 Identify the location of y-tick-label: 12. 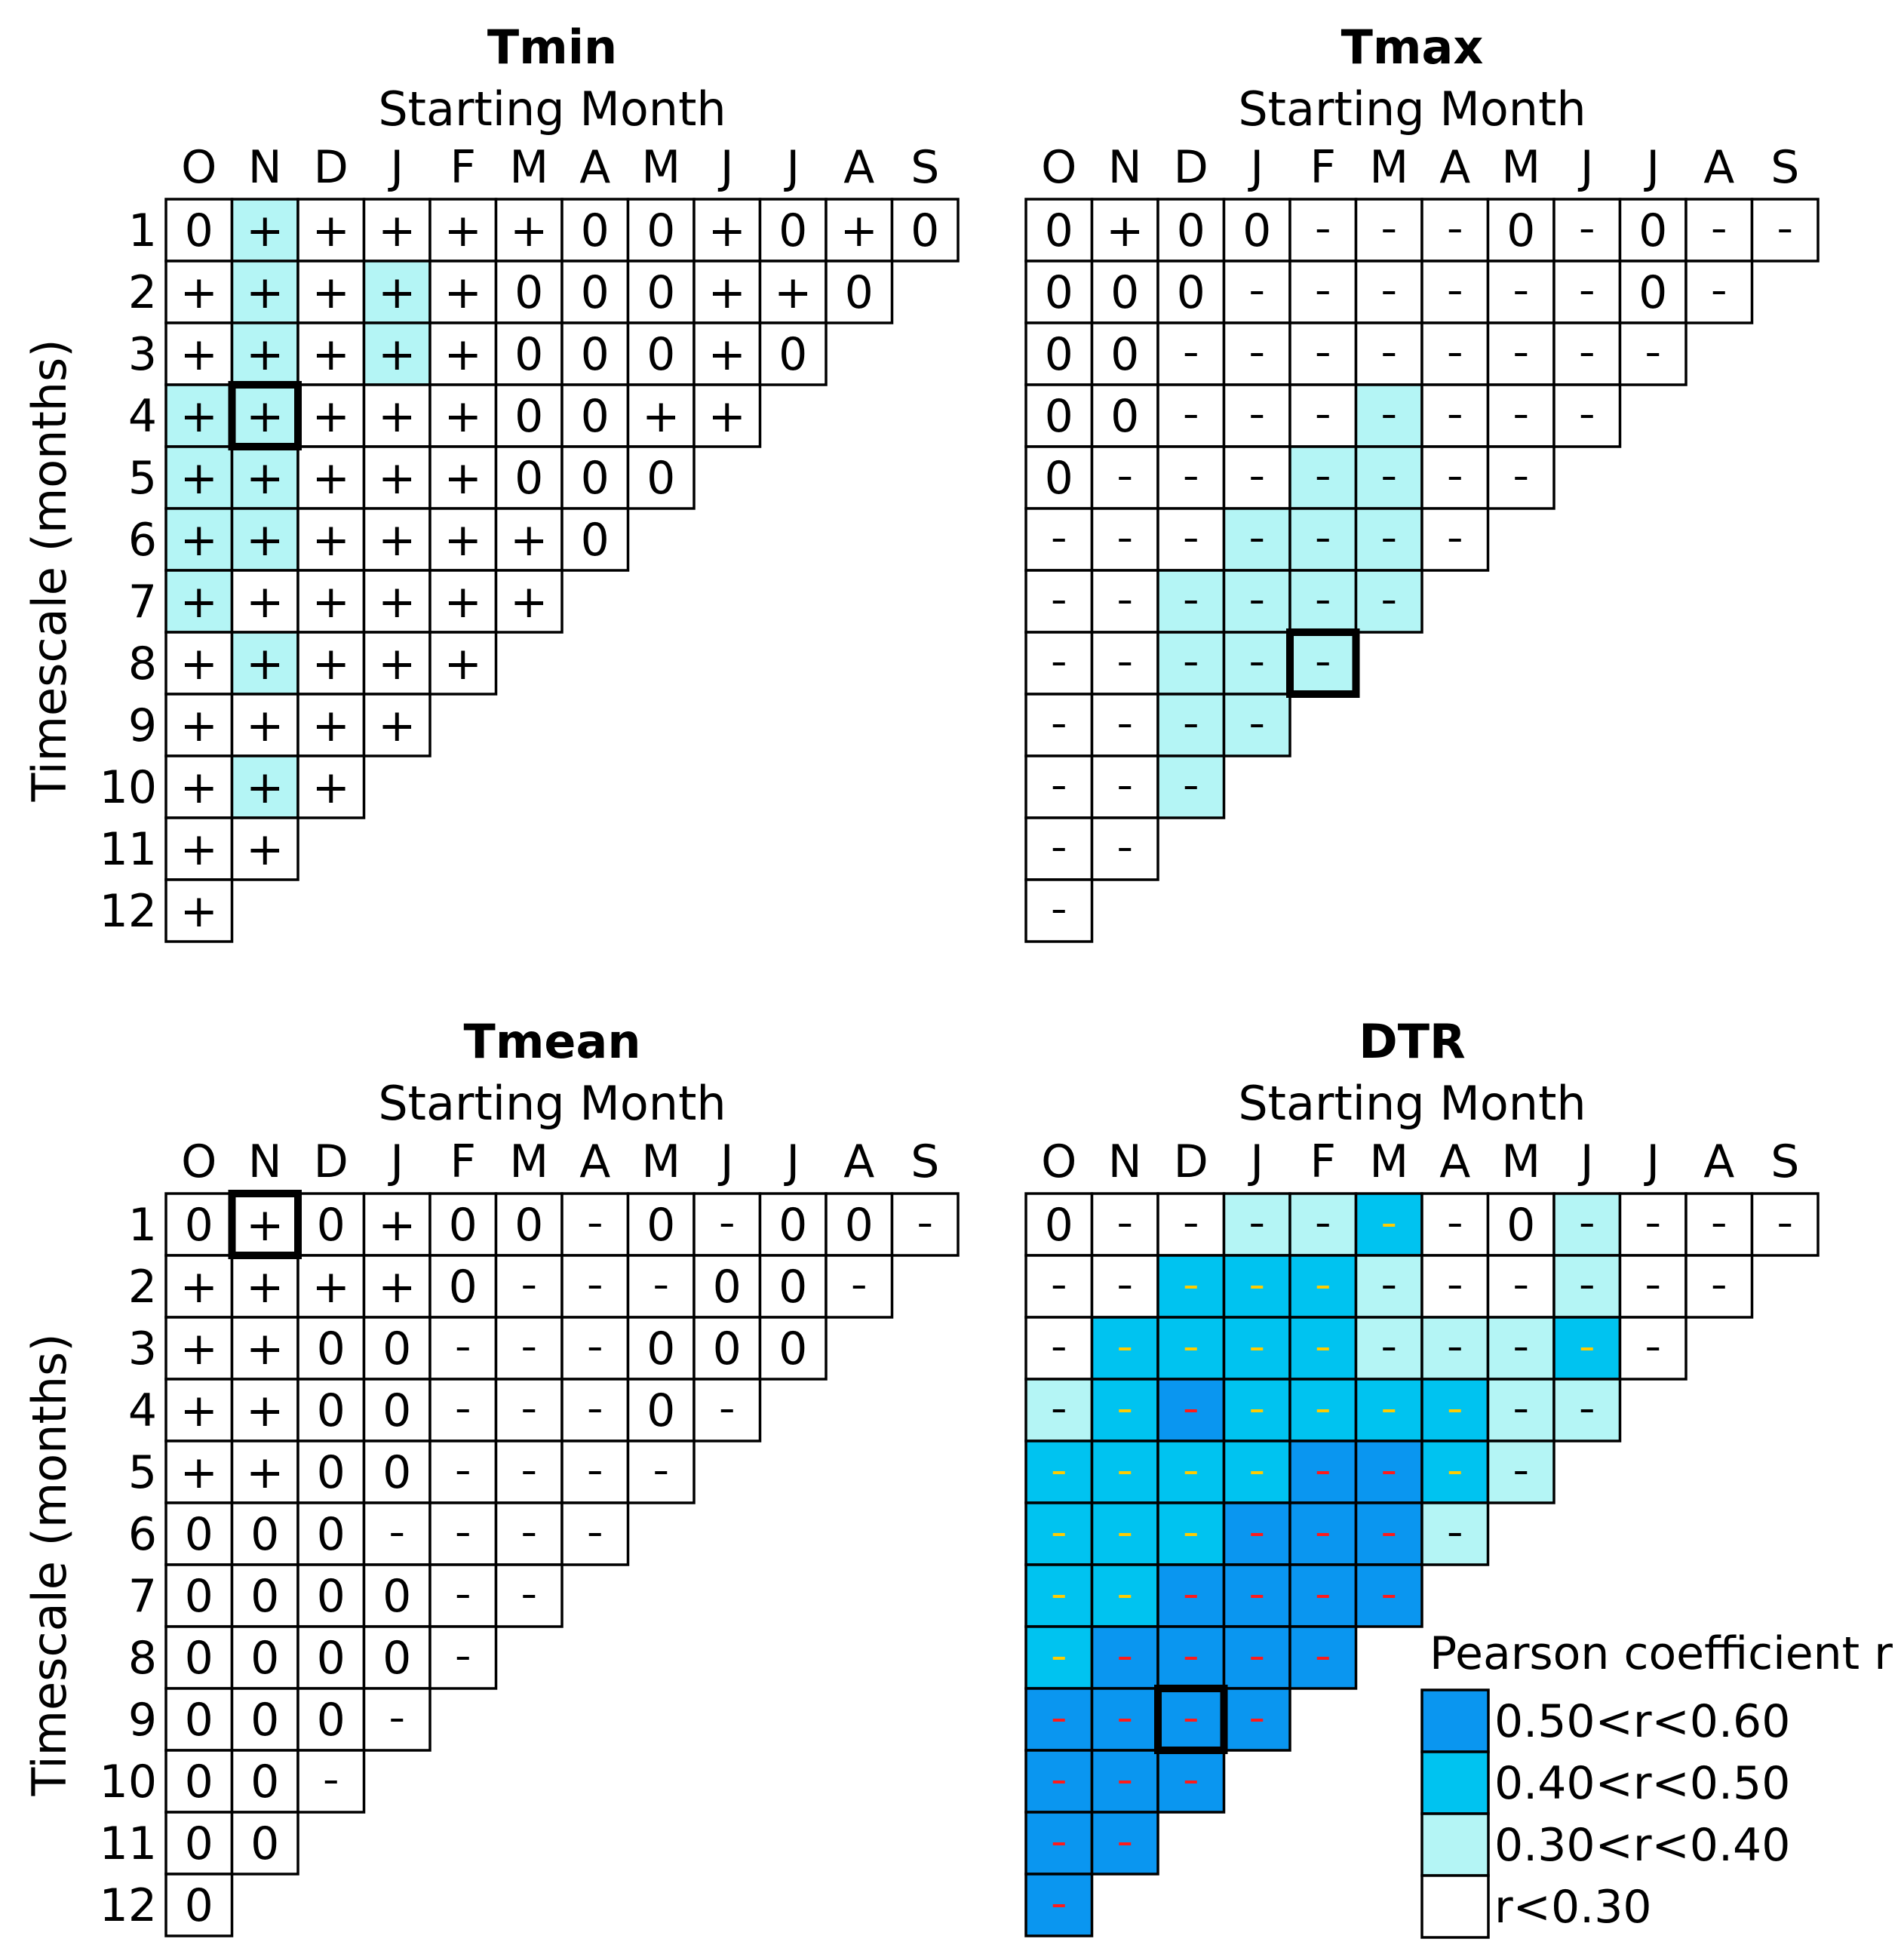
(128, 912).